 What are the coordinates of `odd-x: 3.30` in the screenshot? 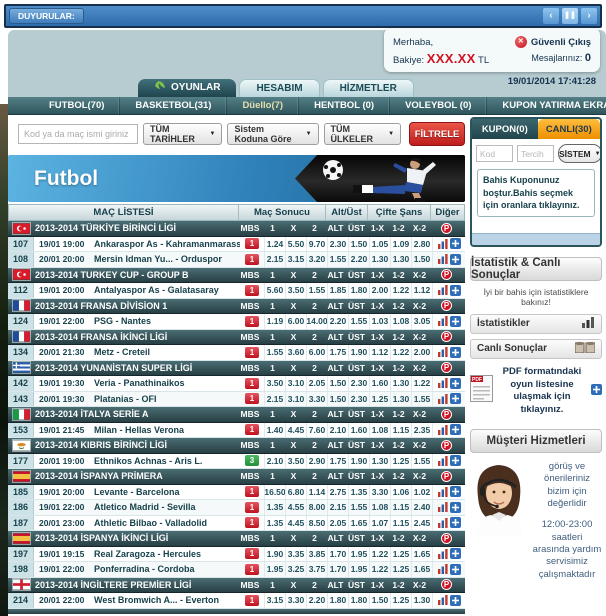 It's located at (295, 600).